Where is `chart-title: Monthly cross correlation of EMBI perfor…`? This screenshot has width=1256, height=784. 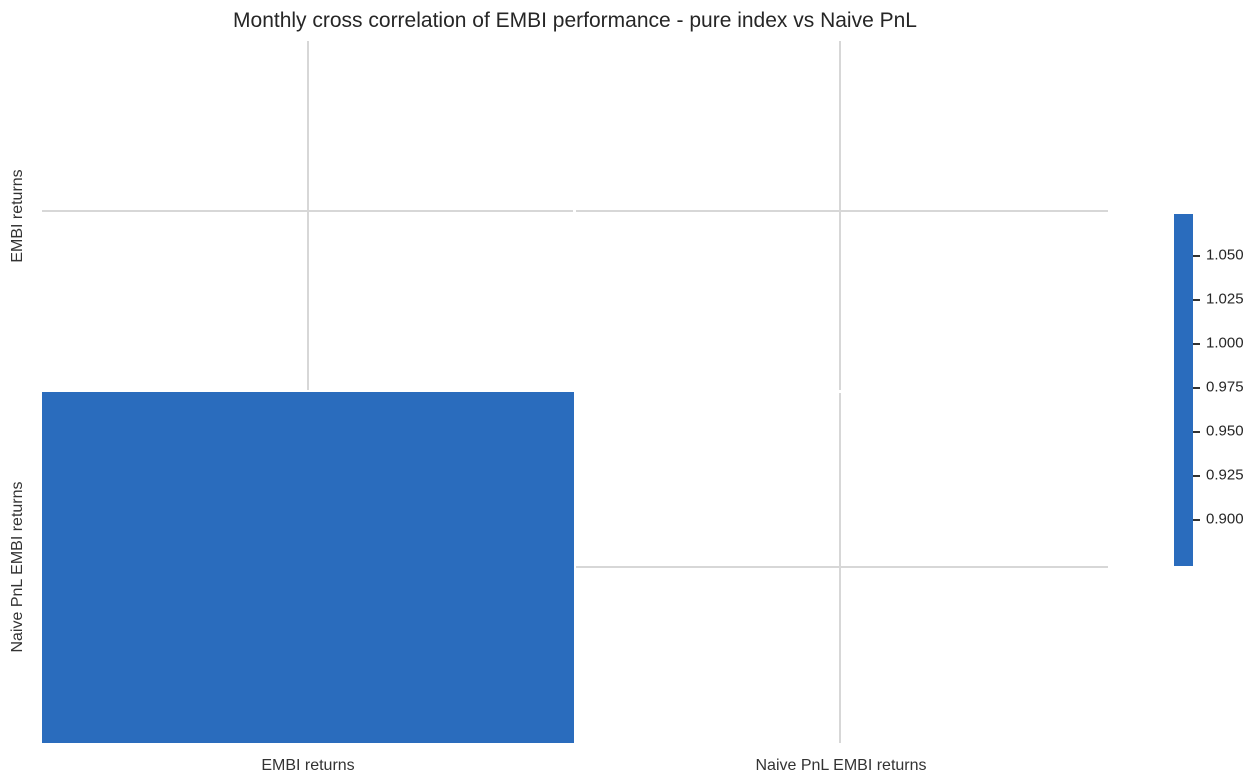
chart-title: Monthly cross correlation of EMBI perfor… is located at coordinates (575, 20).